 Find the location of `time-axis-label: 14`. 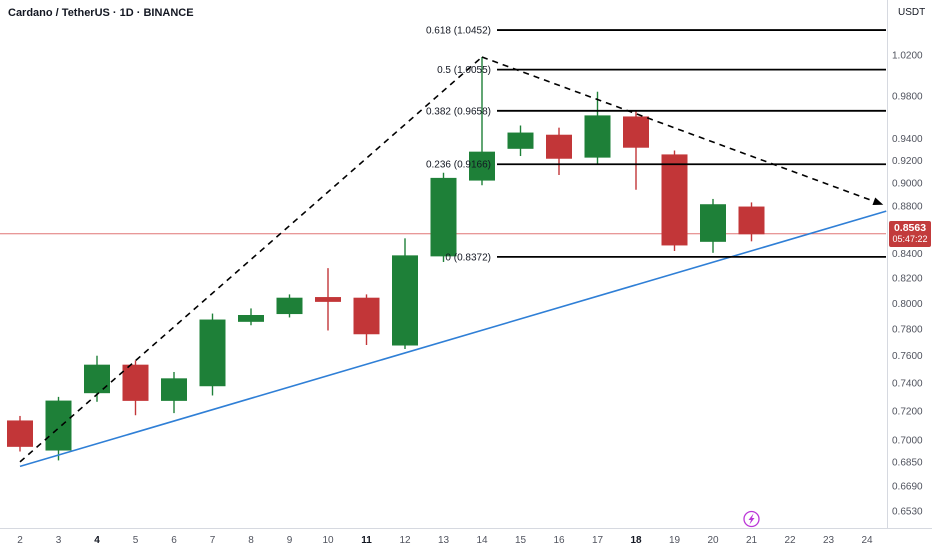

time-axis-label: 14 is located at coordinates (482, 540).